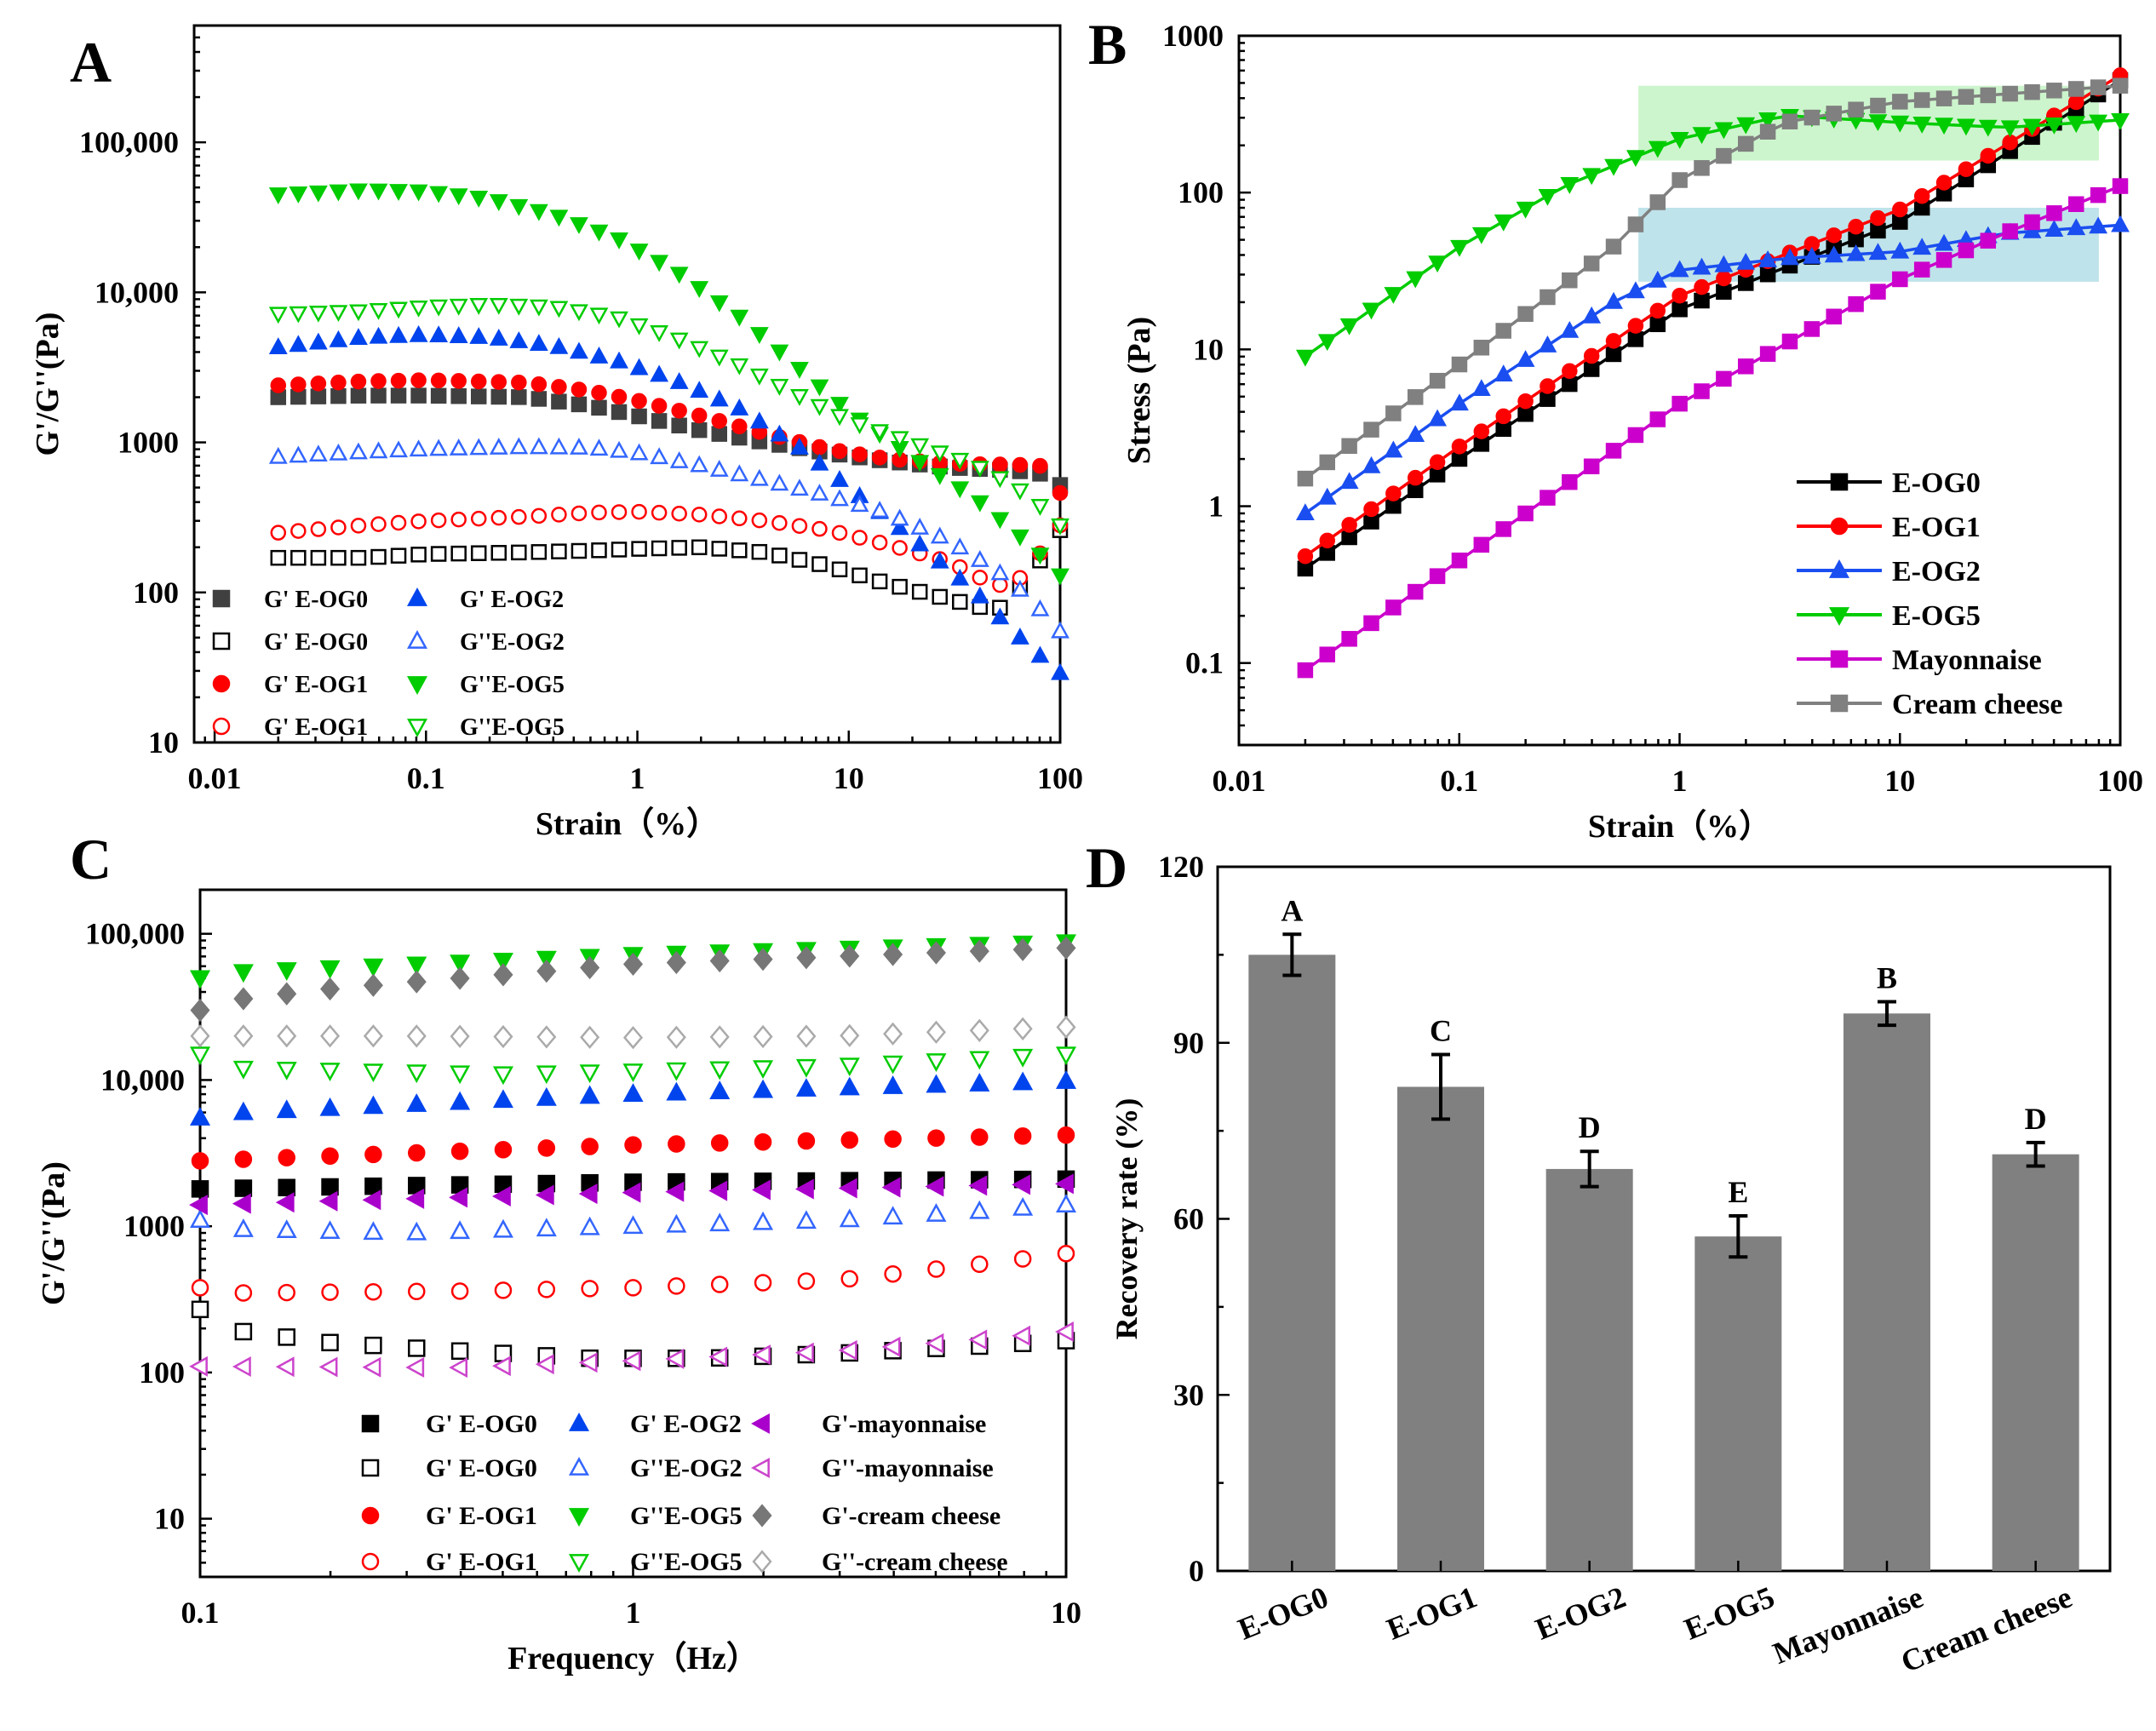 The width and height of the screenshot is (2156, 1731). I want to click on legend-marker, so click(370, 1468).